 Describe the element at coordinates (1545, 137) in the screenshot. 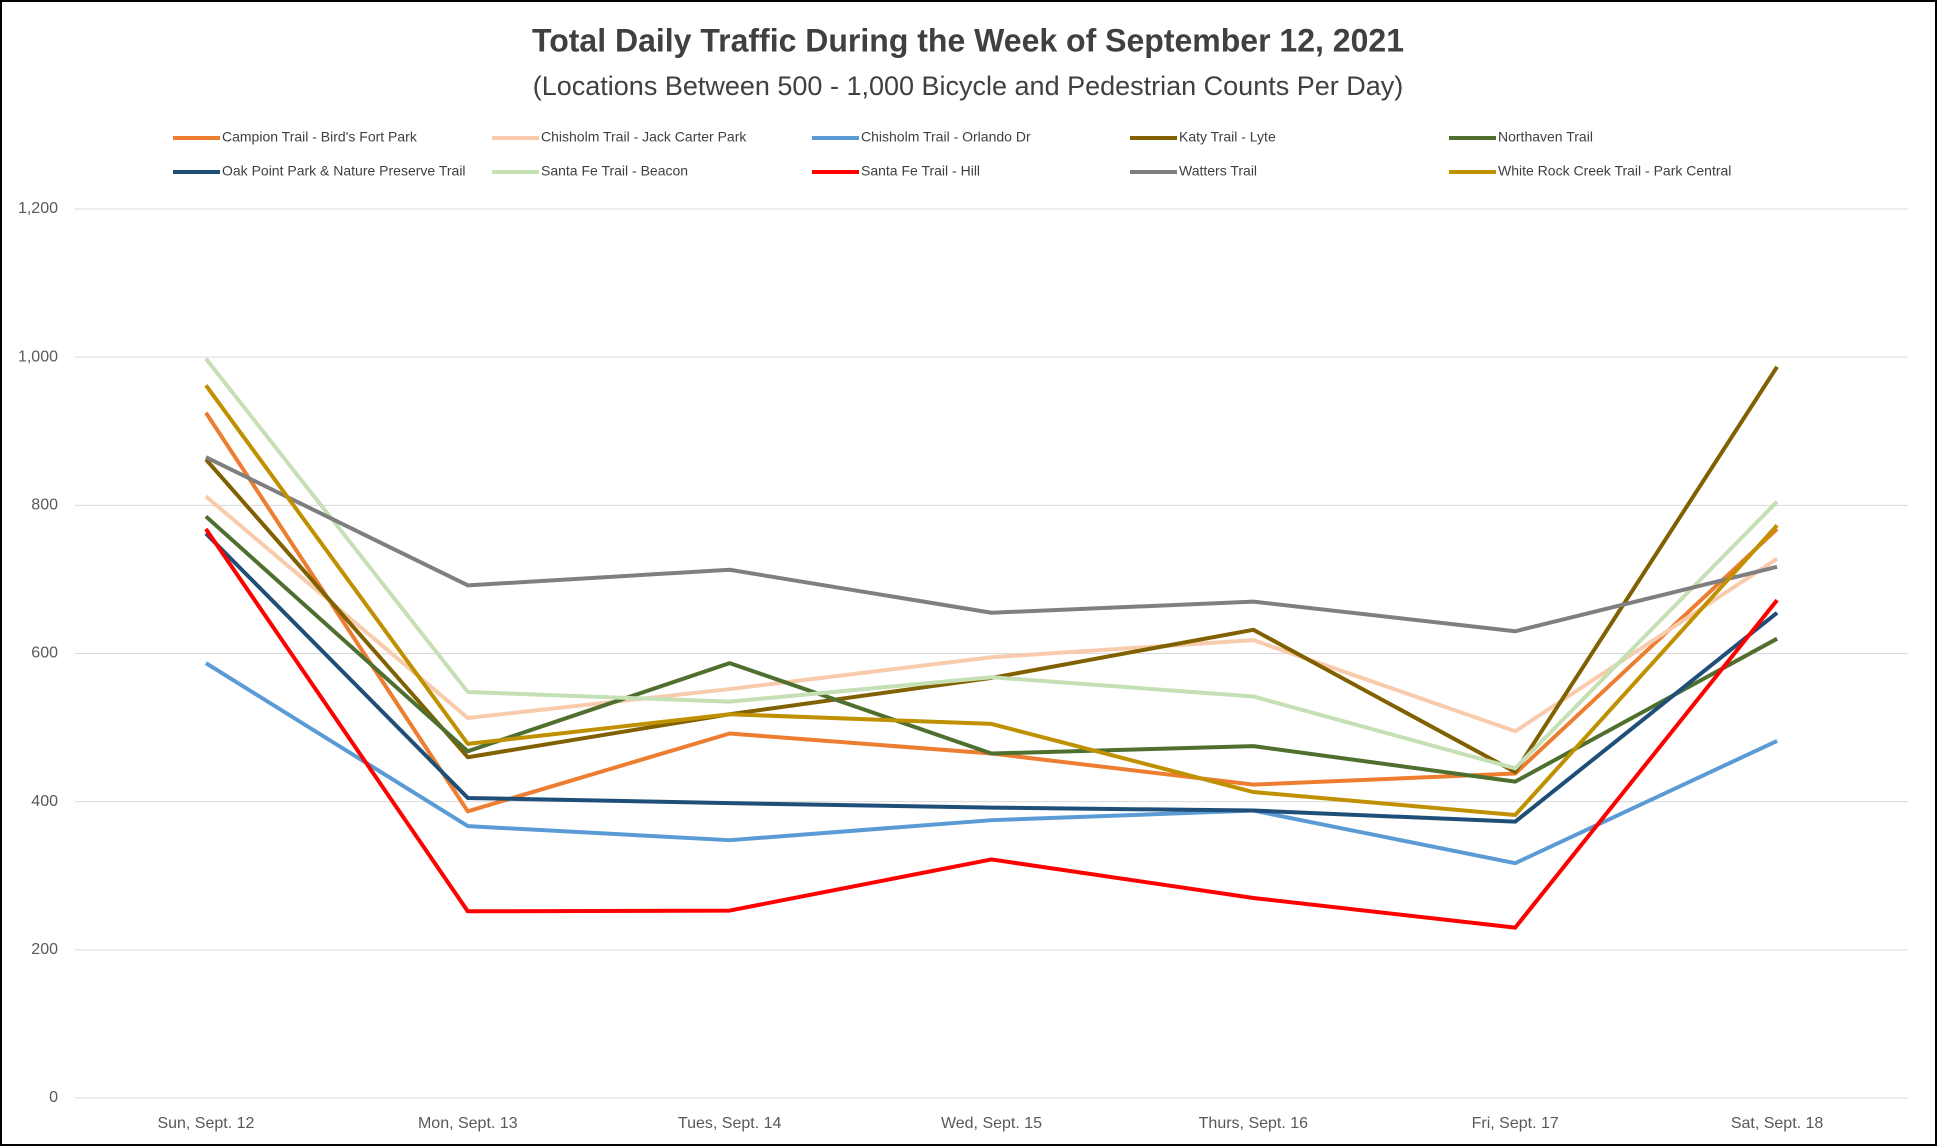

I see `legend-label: Northaven Trail` at that location.